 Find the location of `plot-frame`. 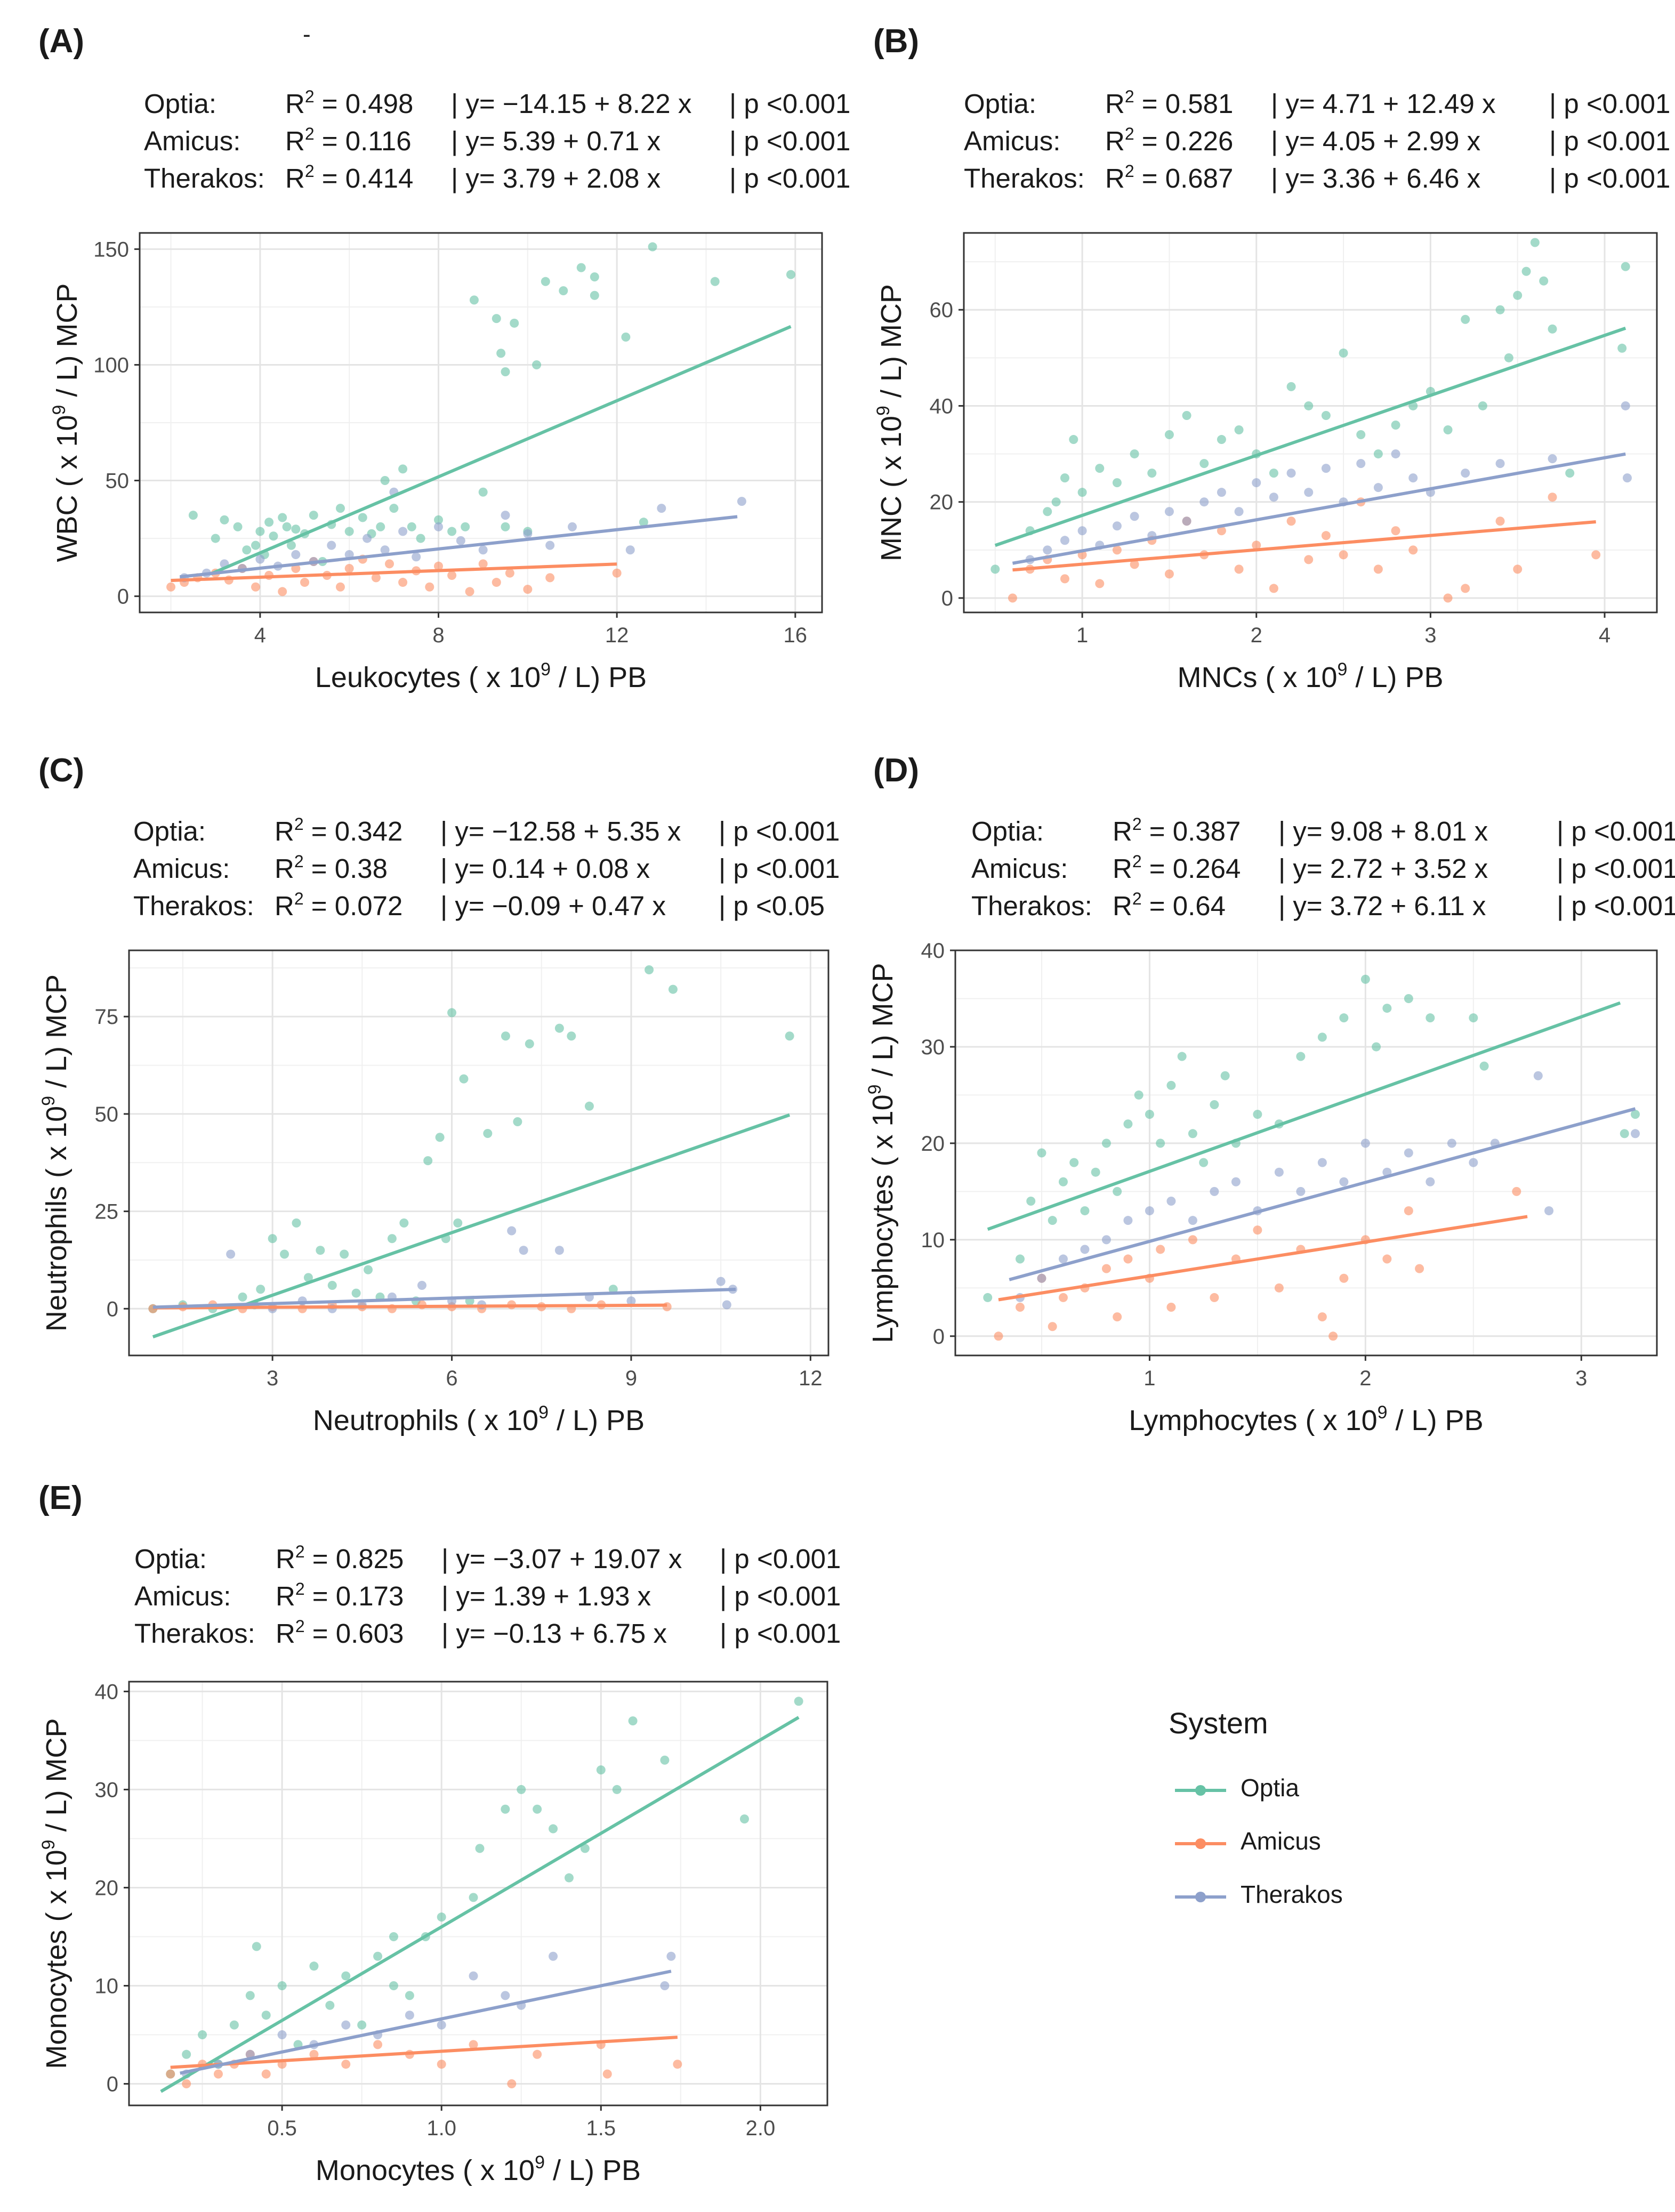

plot-frame is located at coordinates (479, 1153).